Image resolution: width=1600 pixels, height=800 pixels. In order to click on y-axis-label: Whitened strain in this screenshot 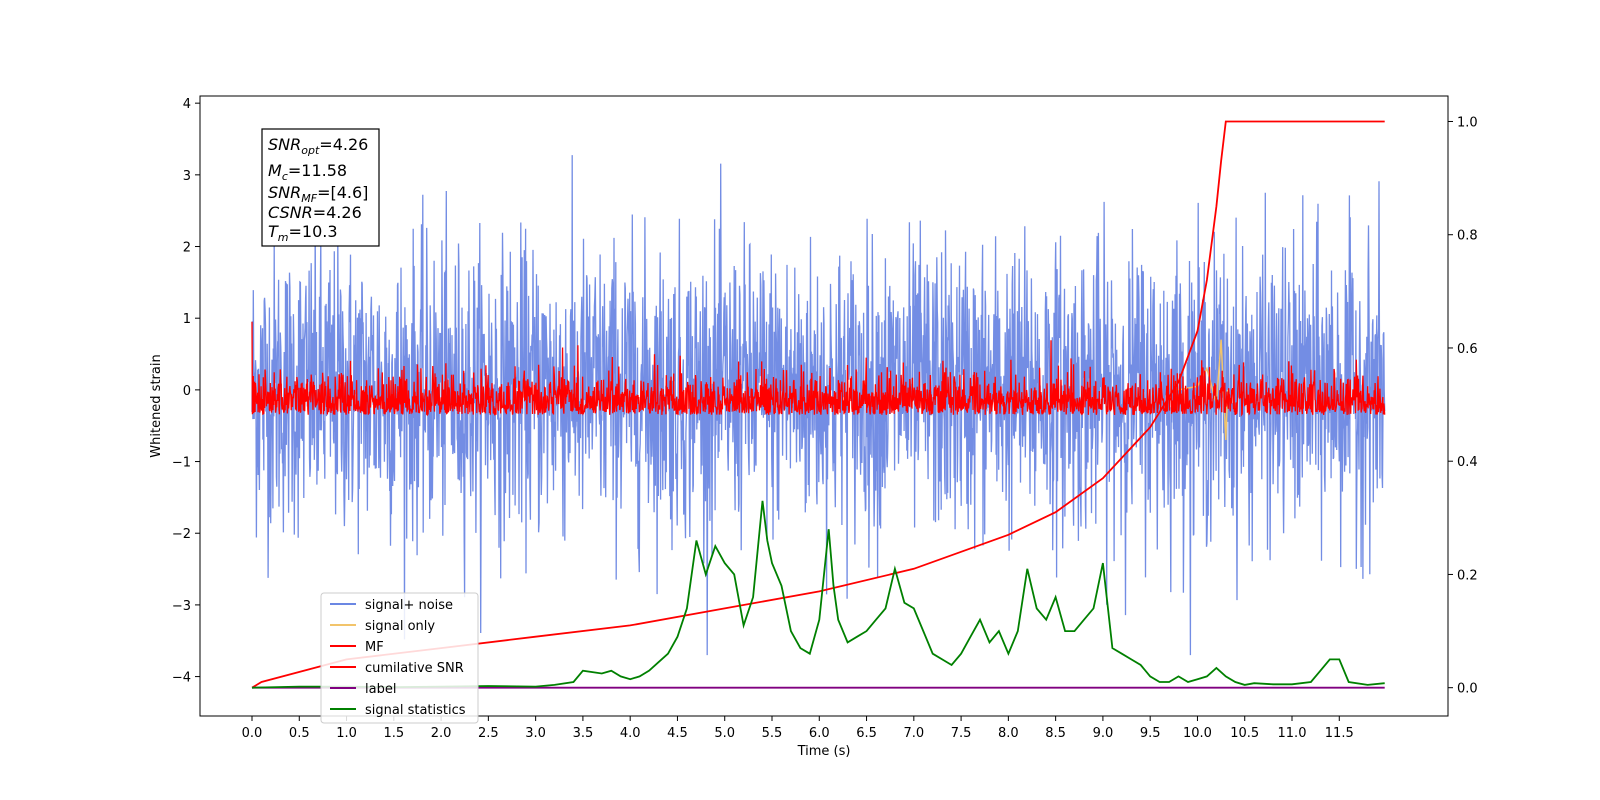, I will do `click(156, 405)`.